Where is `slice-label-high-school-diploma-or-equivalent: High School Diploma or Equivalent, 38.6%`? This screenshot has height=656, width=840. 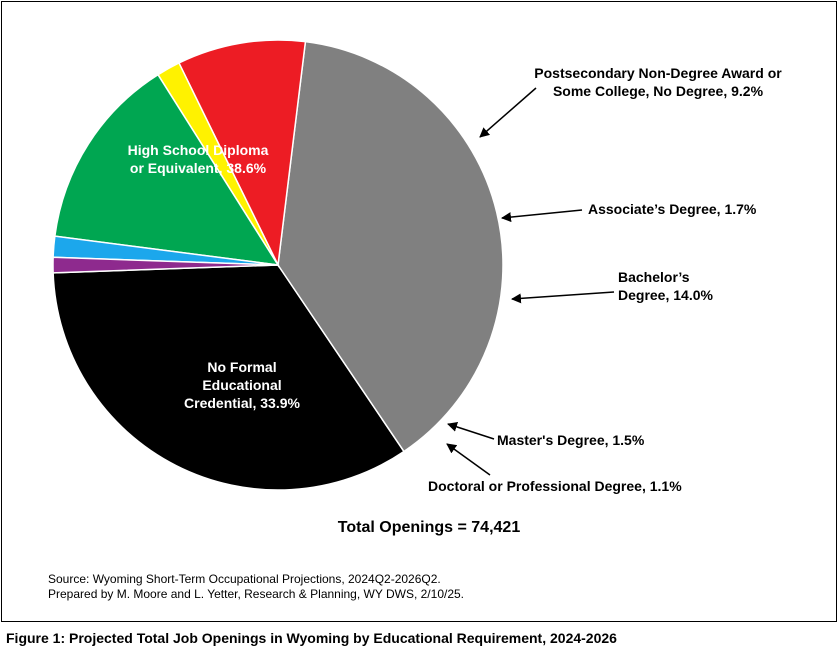
slice-label-high-school-diploma-or-equivalent: High School Diploma or Equivalent, 38.6% is located at coordinates (198, 159).